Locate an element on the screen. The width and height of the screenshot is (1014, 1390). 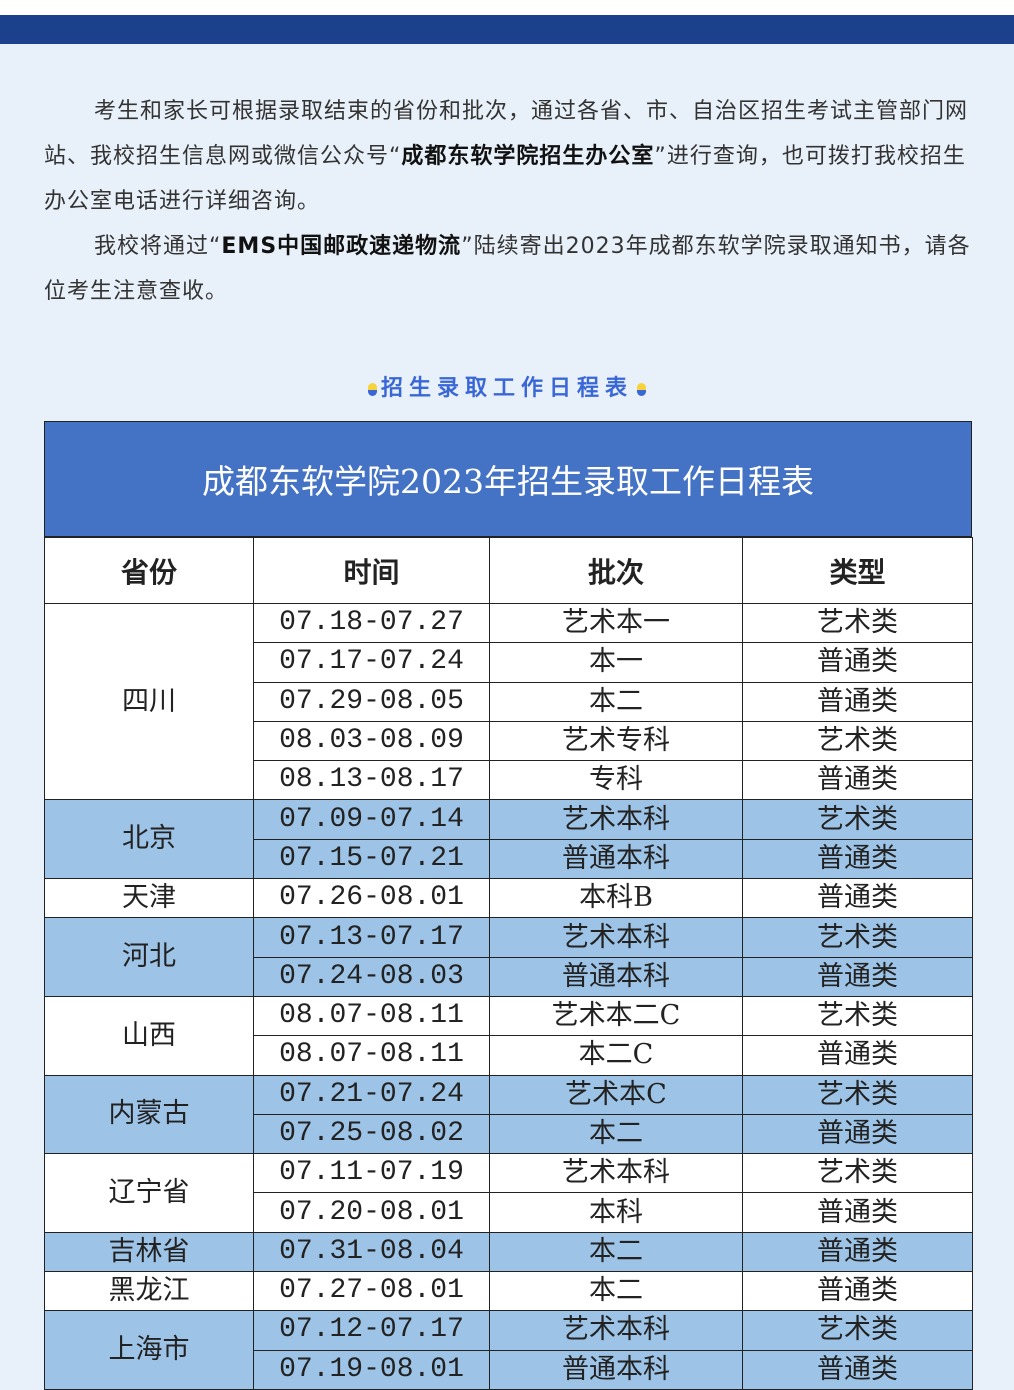
batch-cell: 本科 is located at coordinates (616, 1212).